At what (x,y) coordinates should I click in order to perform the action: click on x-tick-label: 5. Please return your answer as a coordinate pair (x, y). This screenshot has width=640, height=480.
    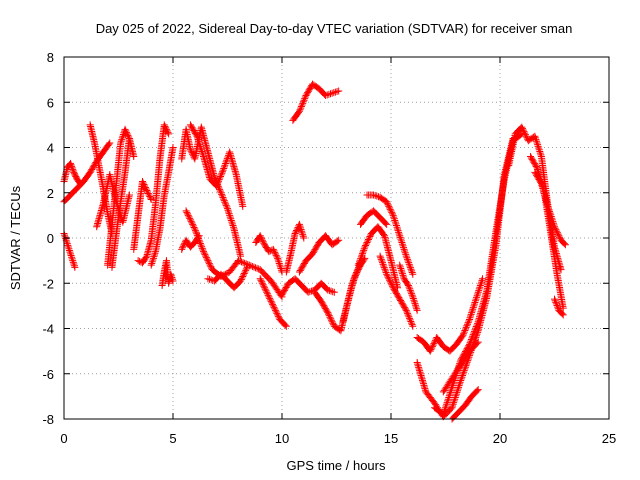
    Looking at the image, I should click on (172, 438).